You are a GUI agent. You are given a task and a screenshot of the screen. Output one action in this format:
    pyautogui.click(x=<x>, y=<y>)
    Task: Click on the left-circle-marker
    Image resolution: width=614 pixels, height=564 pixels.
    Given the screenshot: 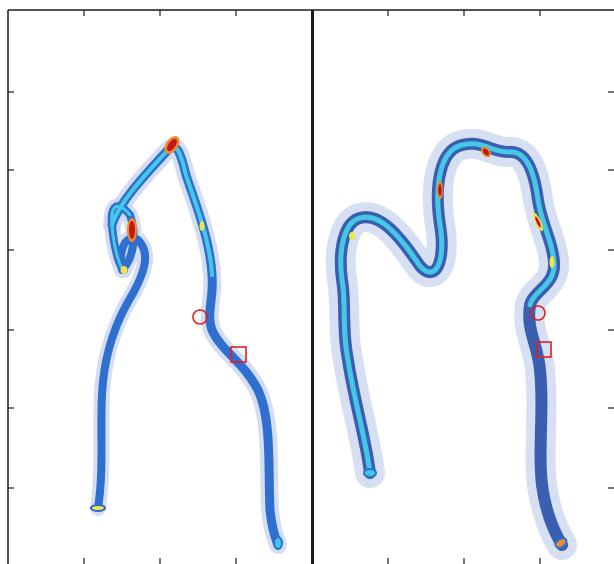 What is the action you would take?
    pyautogui.click(x=200, y=317)
    